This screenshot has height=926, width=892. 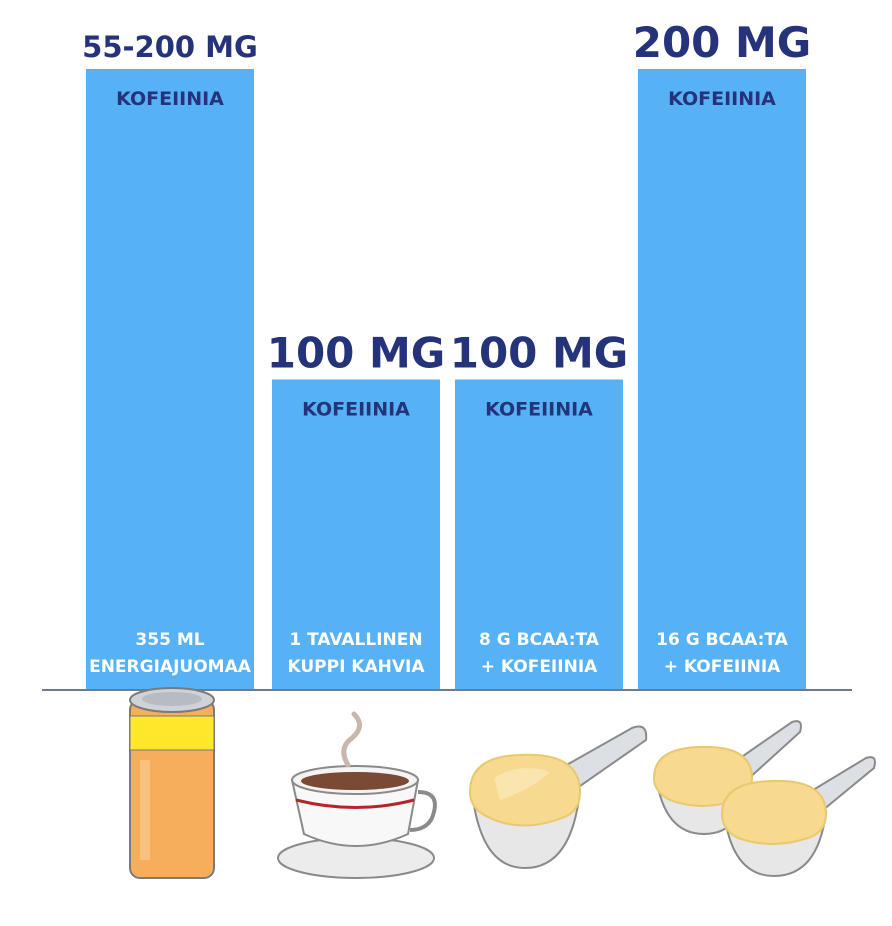 I want to click on category-label-4-line-1: 16 G BCAA:TA, so click(x=722, y=640).